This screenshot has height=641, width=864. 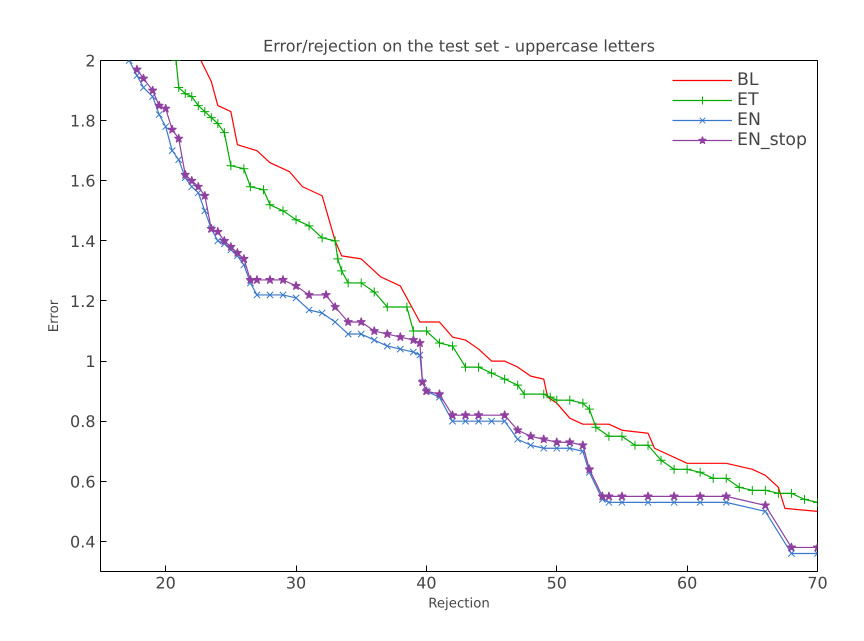 What do you see at coordinates (817, 583) in the screenshot?
I see `x-tick-label: 70` at bounding box center [817, 583].